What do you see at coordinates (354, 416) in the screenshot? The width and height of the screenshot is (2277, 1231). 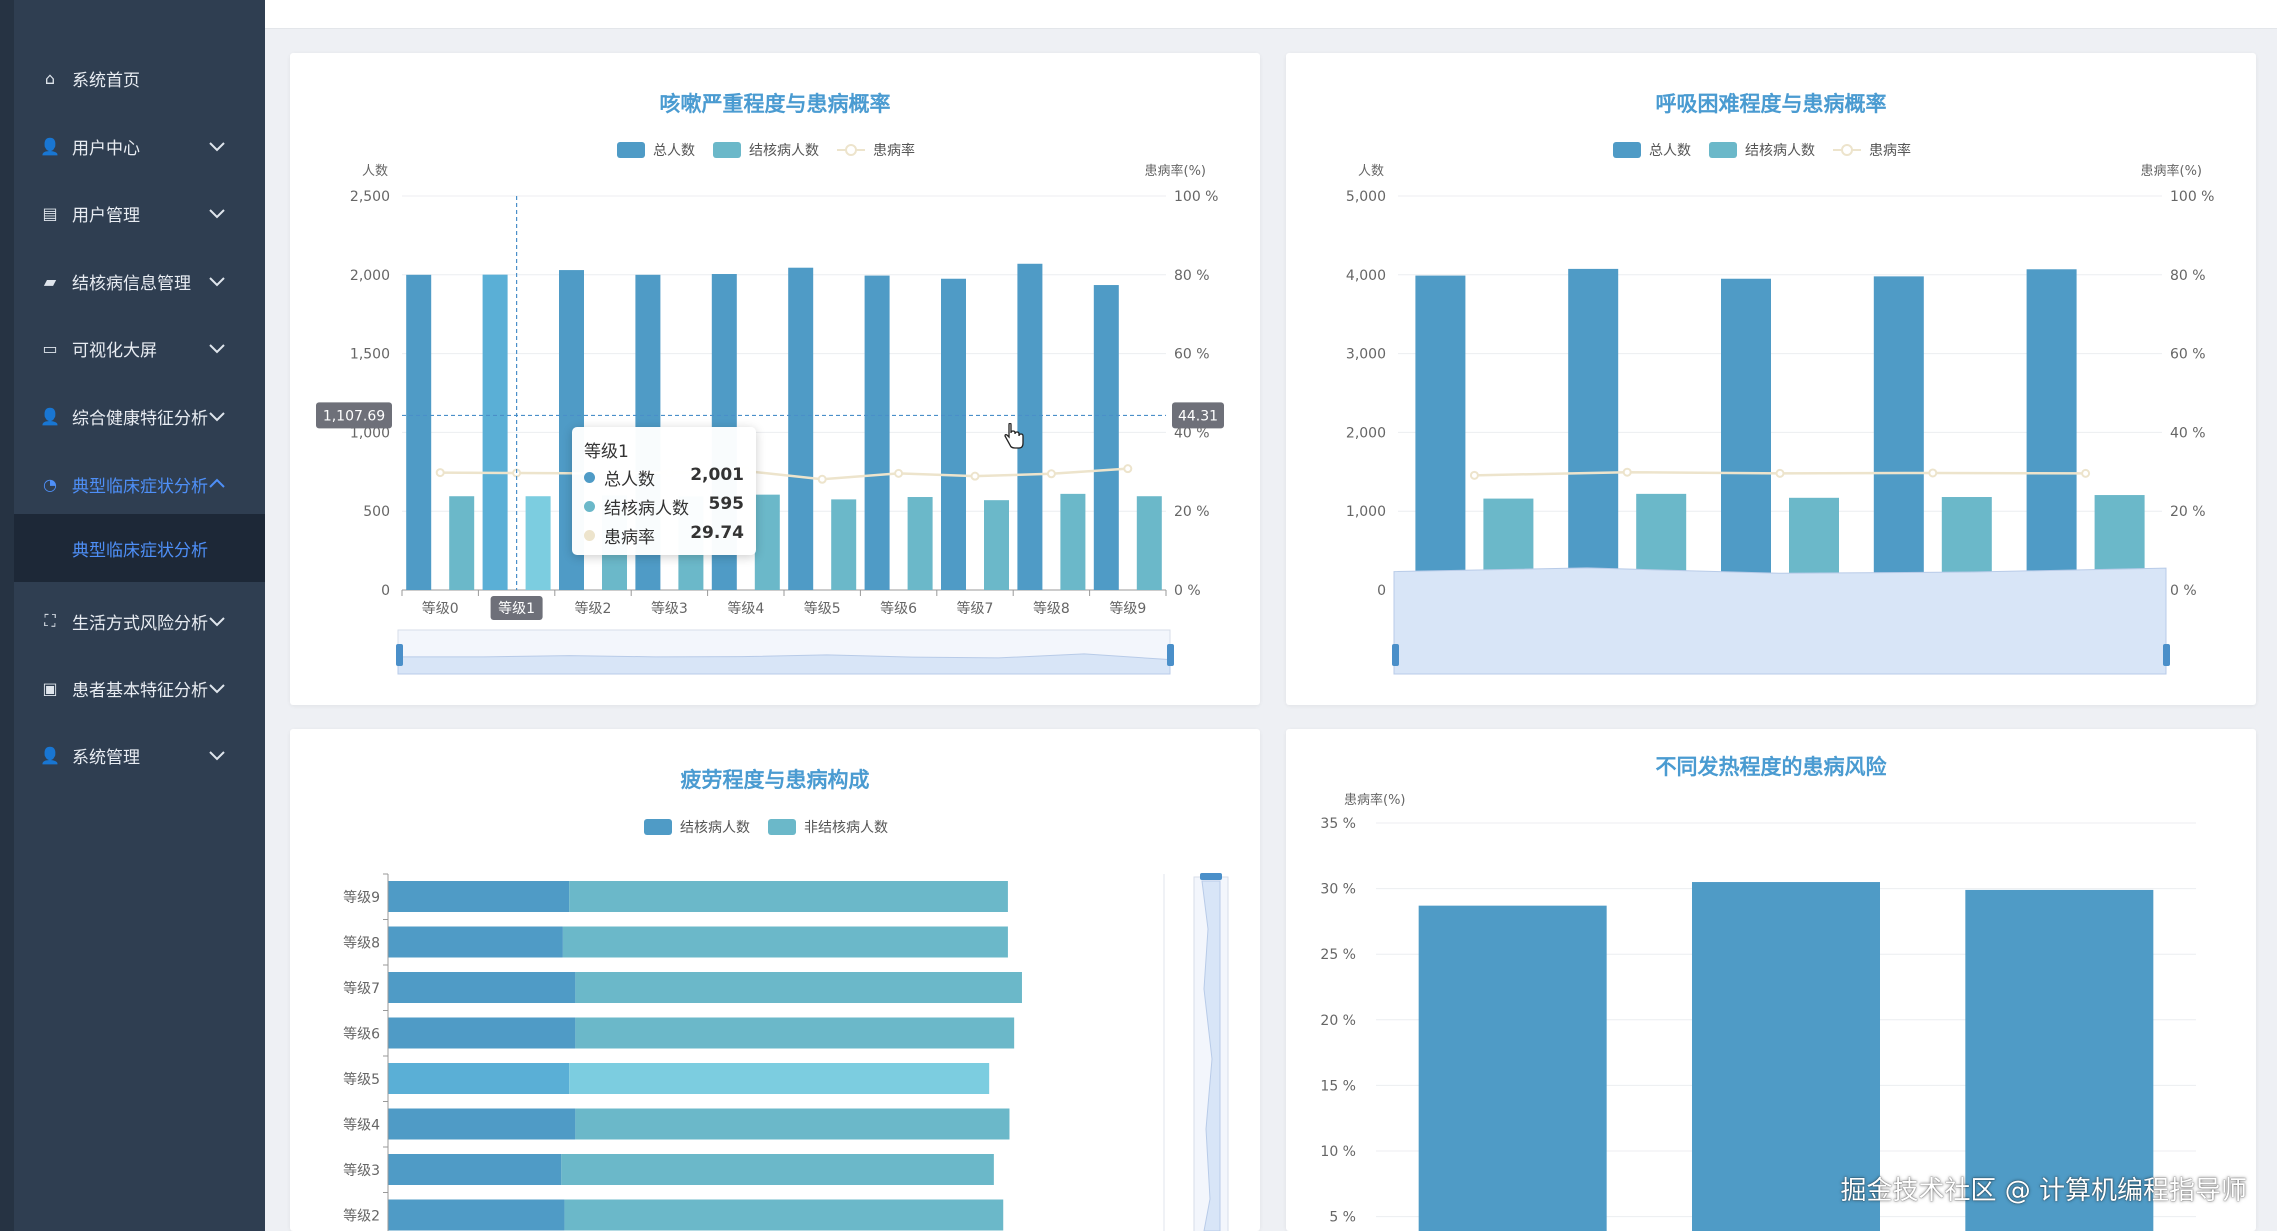 I see `crosshair-y-label: 1,107.69` at bounding box center [354, 416].